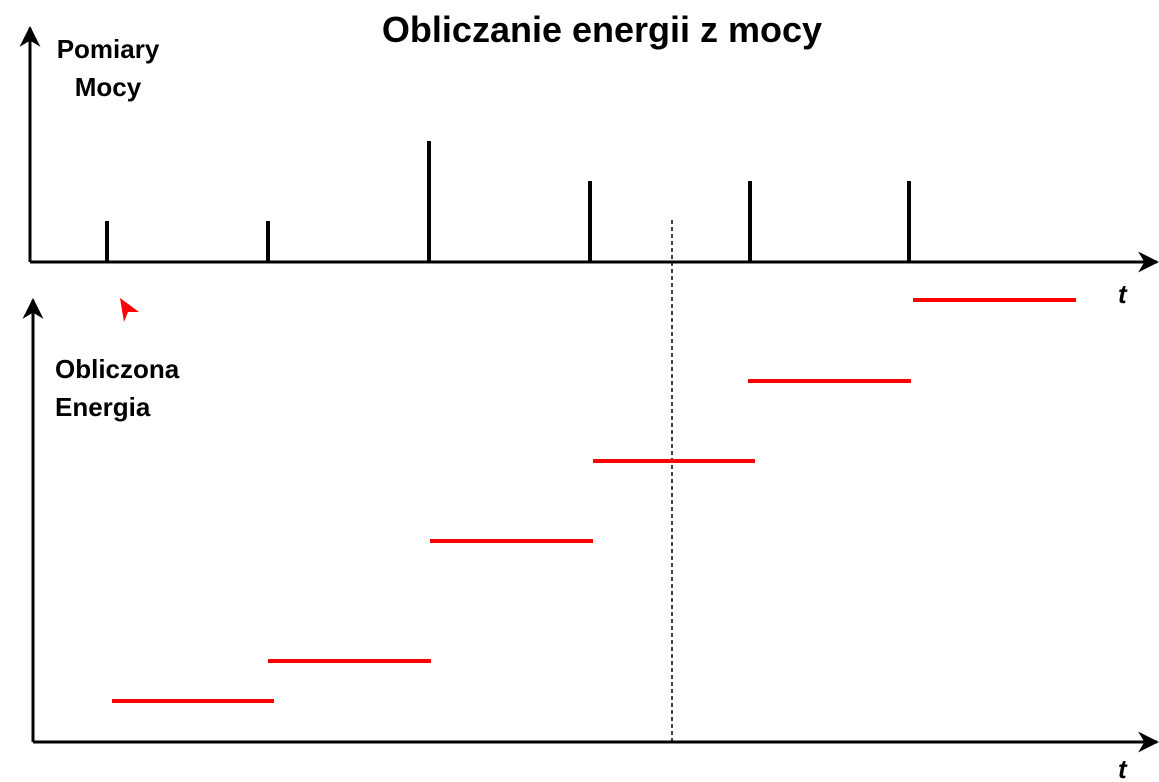  I want to click on title: Obliczanie energii z mocy, so click(602, 29).